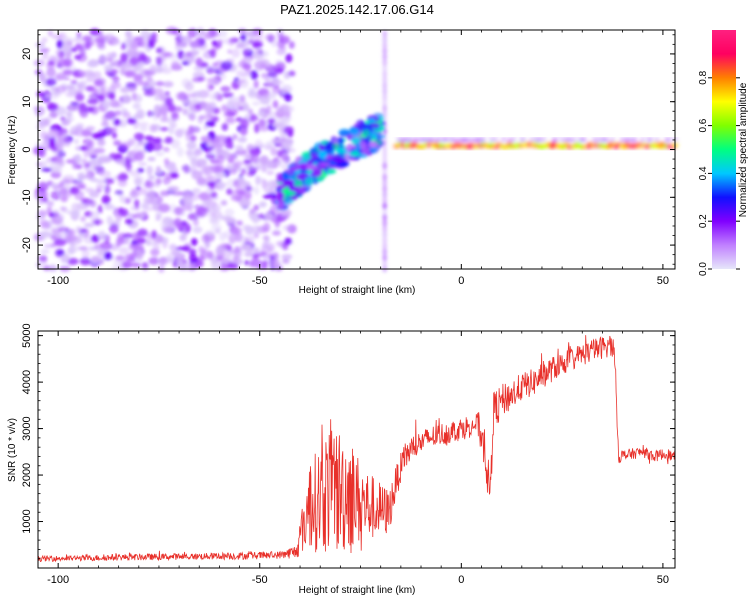 Image resolution: width=750 pixels, height=600 pixels. What do you see at coordinates (724, 149) in the screenshot?
I see `colorbar-gradient` at bounding box center [724, 149].